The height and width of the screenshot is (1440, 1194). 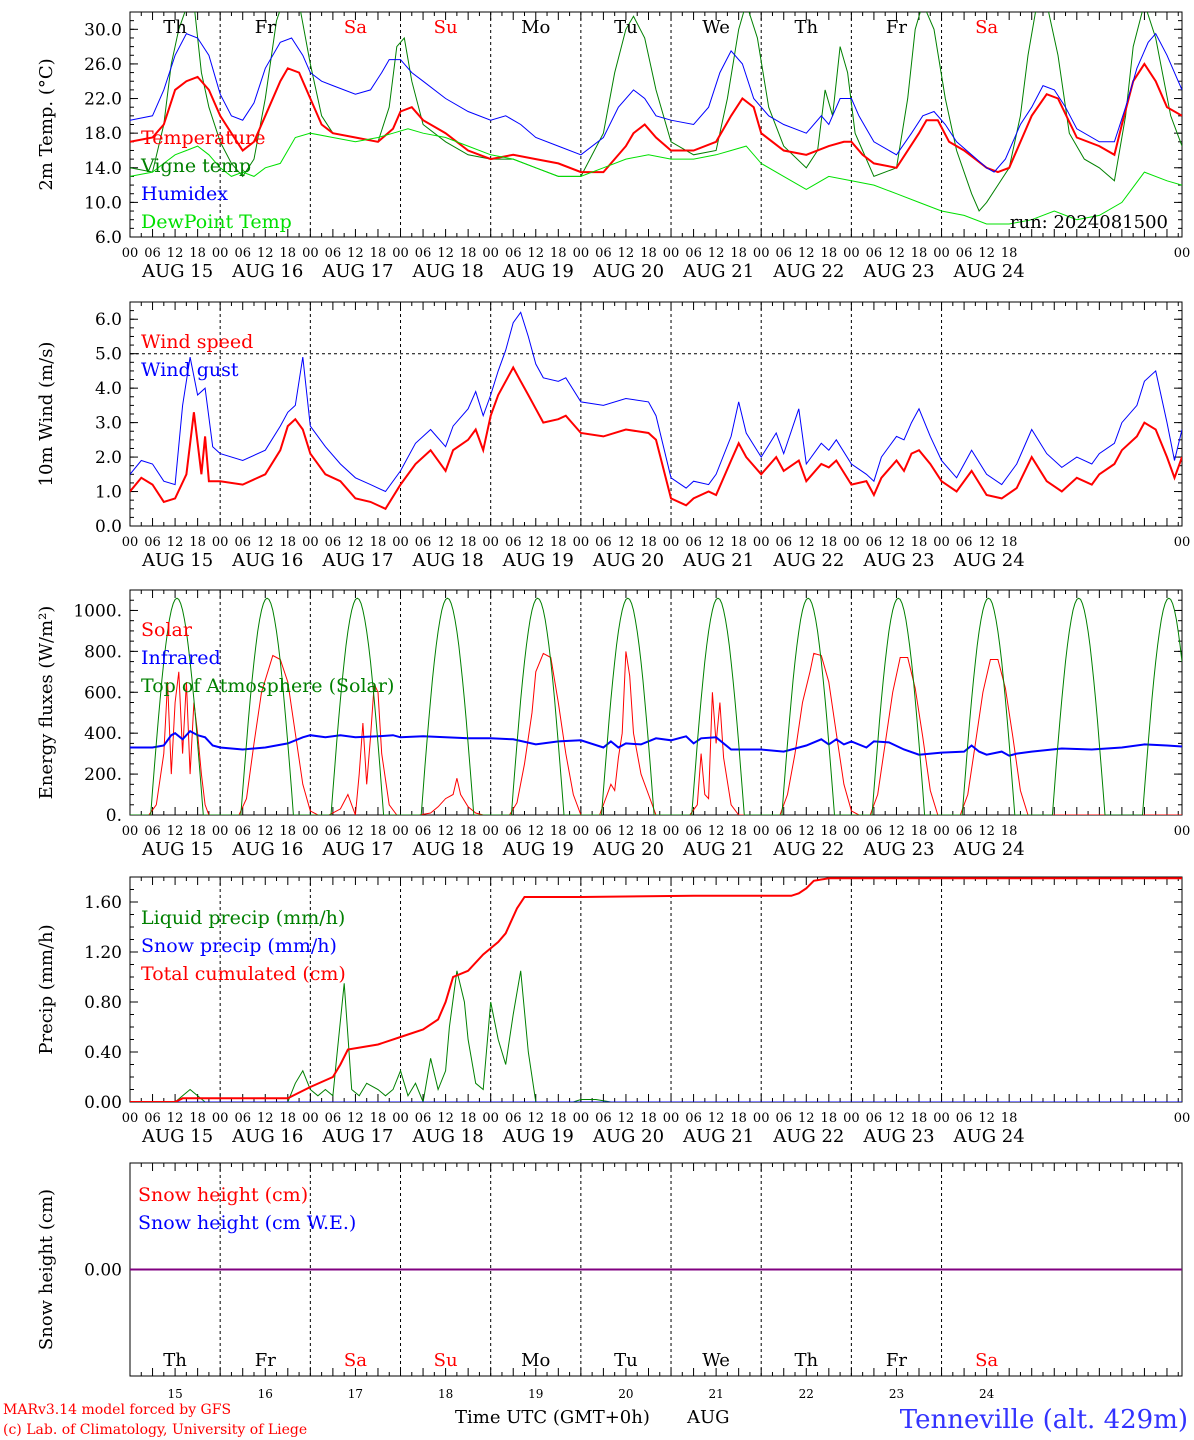 What do you see at coordinates (535, 27) in the screenshot?
I see `day-of-week: Mo` at bounding box center [535, 27].